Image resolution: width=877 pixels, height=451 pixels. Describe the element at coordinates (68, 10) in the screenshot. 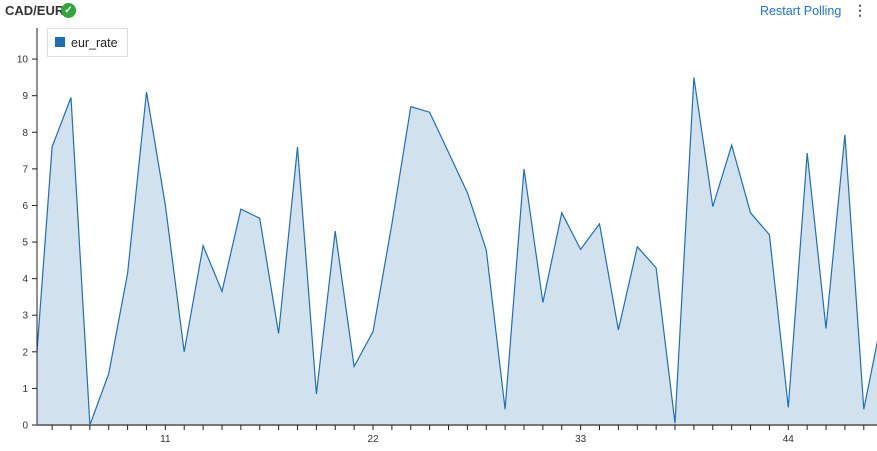

I see `check-circle-icon: ✓` at that location.